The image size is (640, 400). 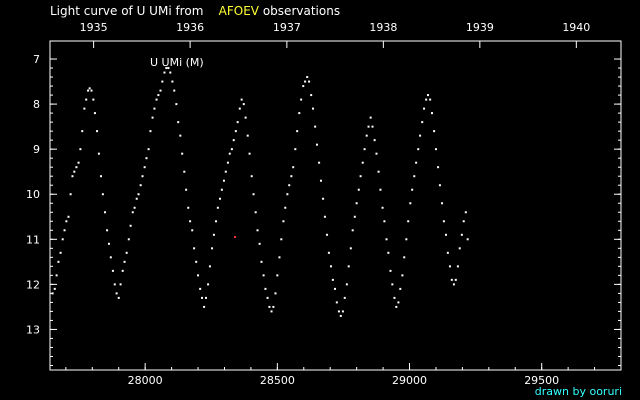 I want to click on credit-text: drawn by ooruri, so click(x=578, y=391).